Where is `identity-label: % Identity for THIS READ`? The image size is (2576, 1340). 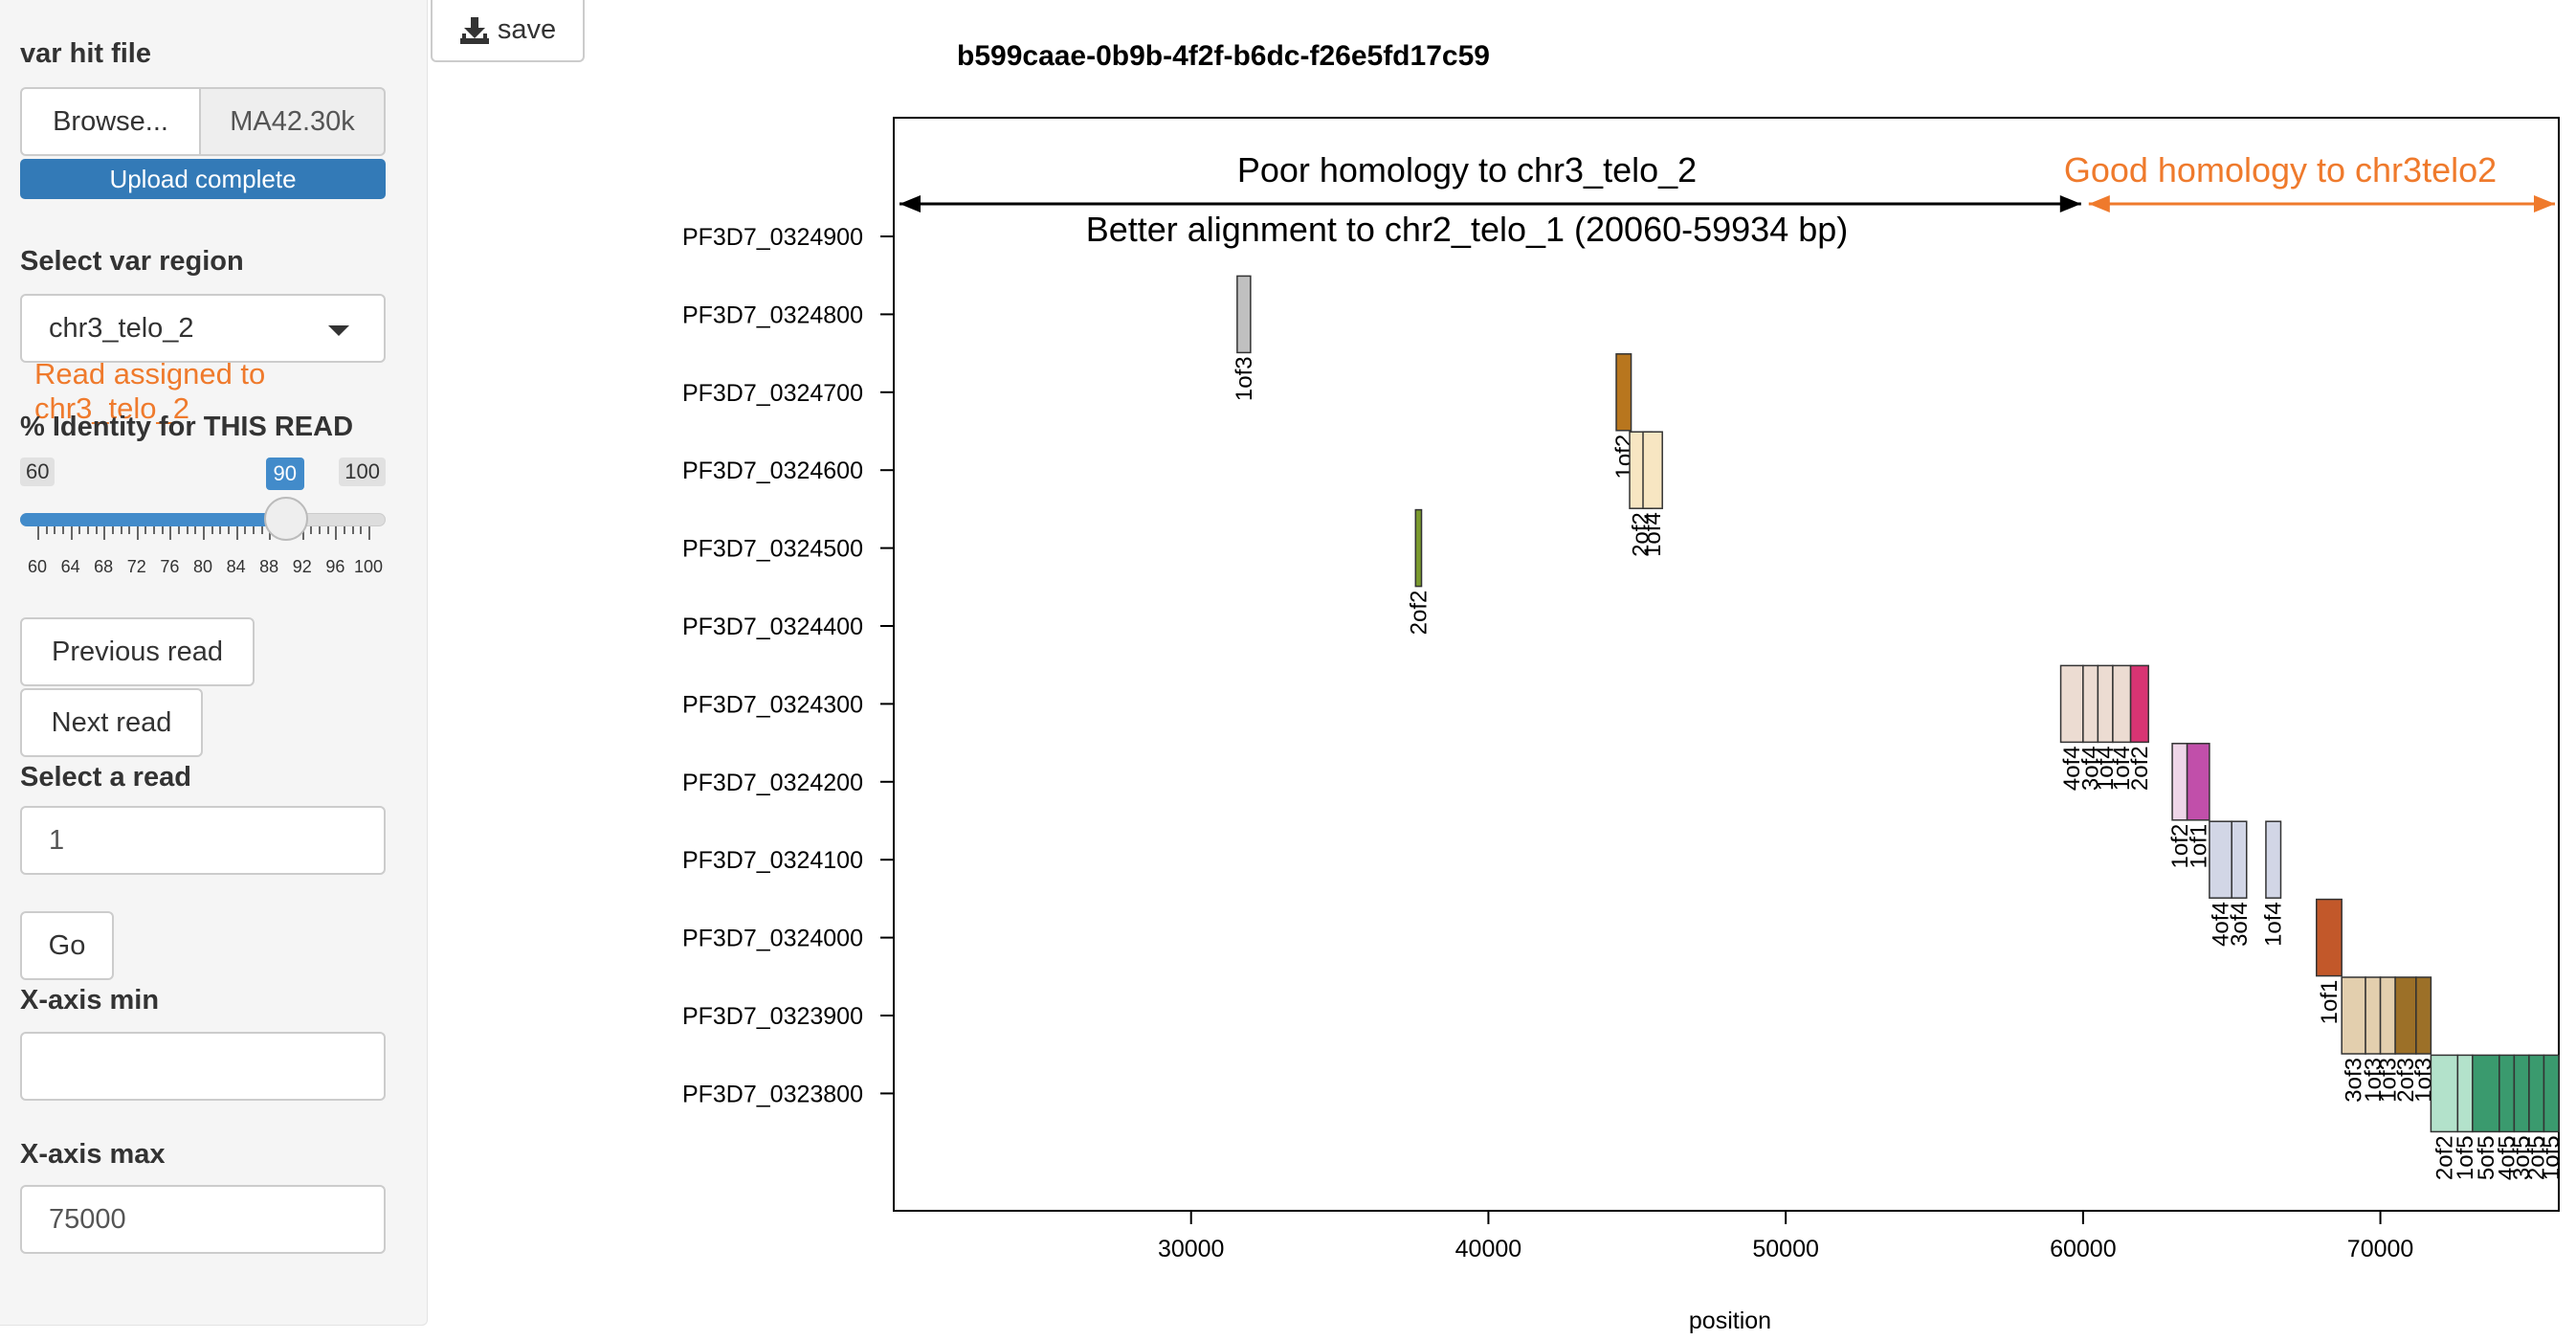
identity-label: % Identity for THIS READ is located at coordinates (187, 427).